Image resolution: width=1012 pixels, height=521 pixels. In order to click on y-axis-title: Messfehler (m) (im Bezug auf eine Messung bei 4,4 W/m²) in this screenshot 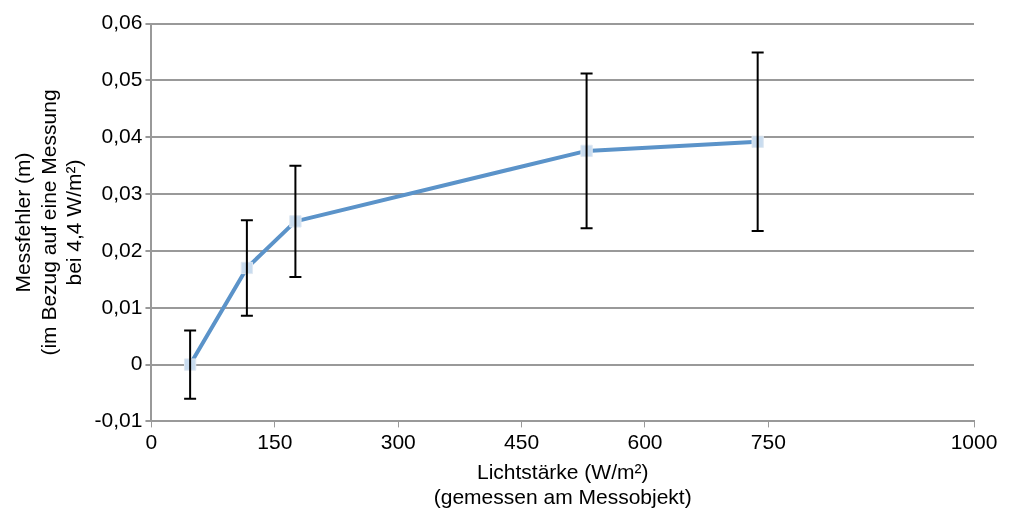, I will do `click(48, 222)`.